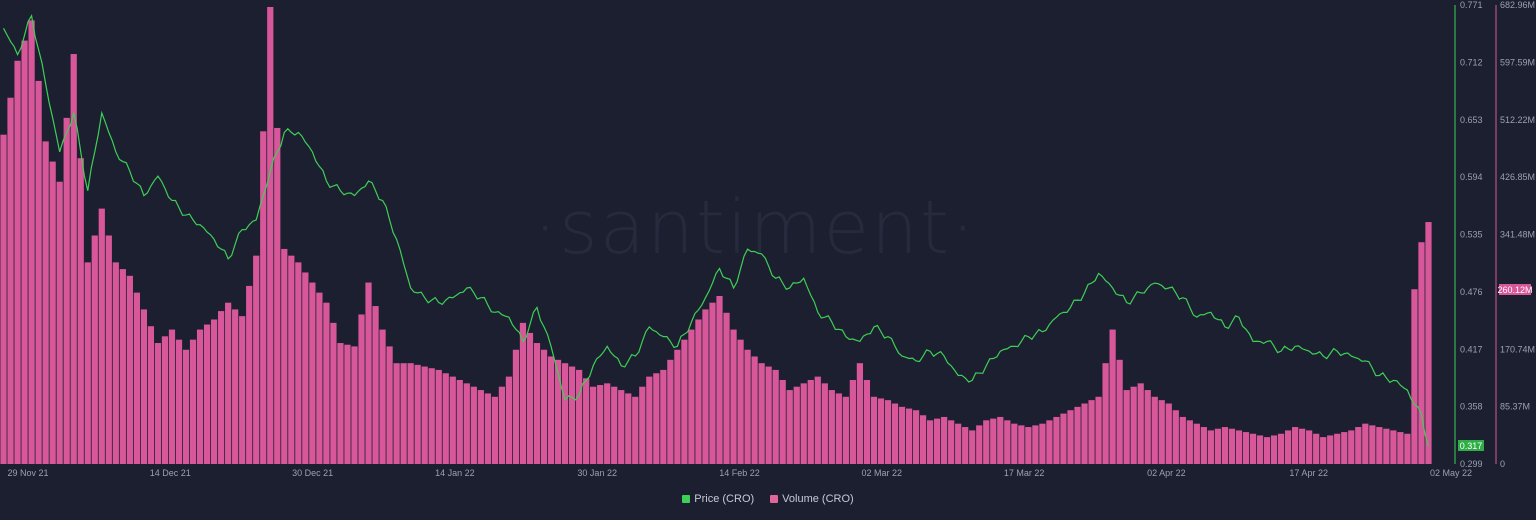 Image resolution: width=1536 pixels, height=520 pixels. What do you see at coordinates (718, 499) in the screenshot?
I see `legend-item-price: Price (CRO)` at bounding box center [718, 499].